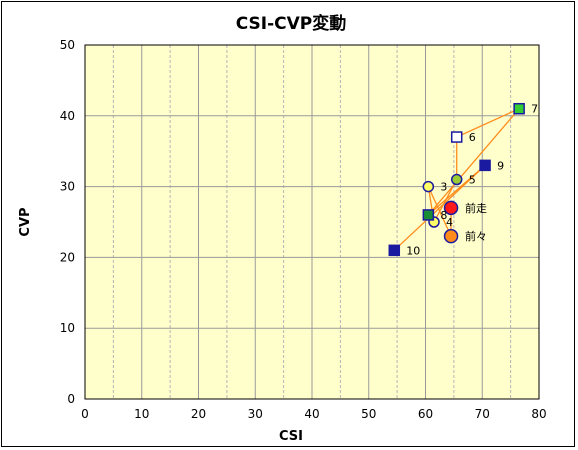  What do you see at coordinates (25, 221) in the screenshot?
I see `y-axis-label: CVP` at bounding box center [25, 221].